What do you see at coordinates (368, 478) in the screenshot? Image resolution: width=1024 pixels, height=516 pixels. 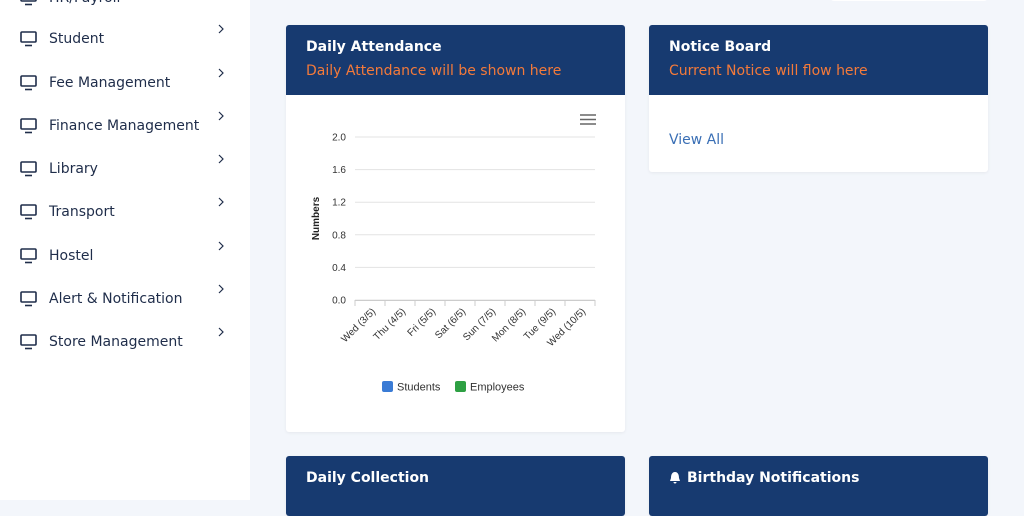 I see `card-title: Daily Collection` at bounding box center [368, 478].